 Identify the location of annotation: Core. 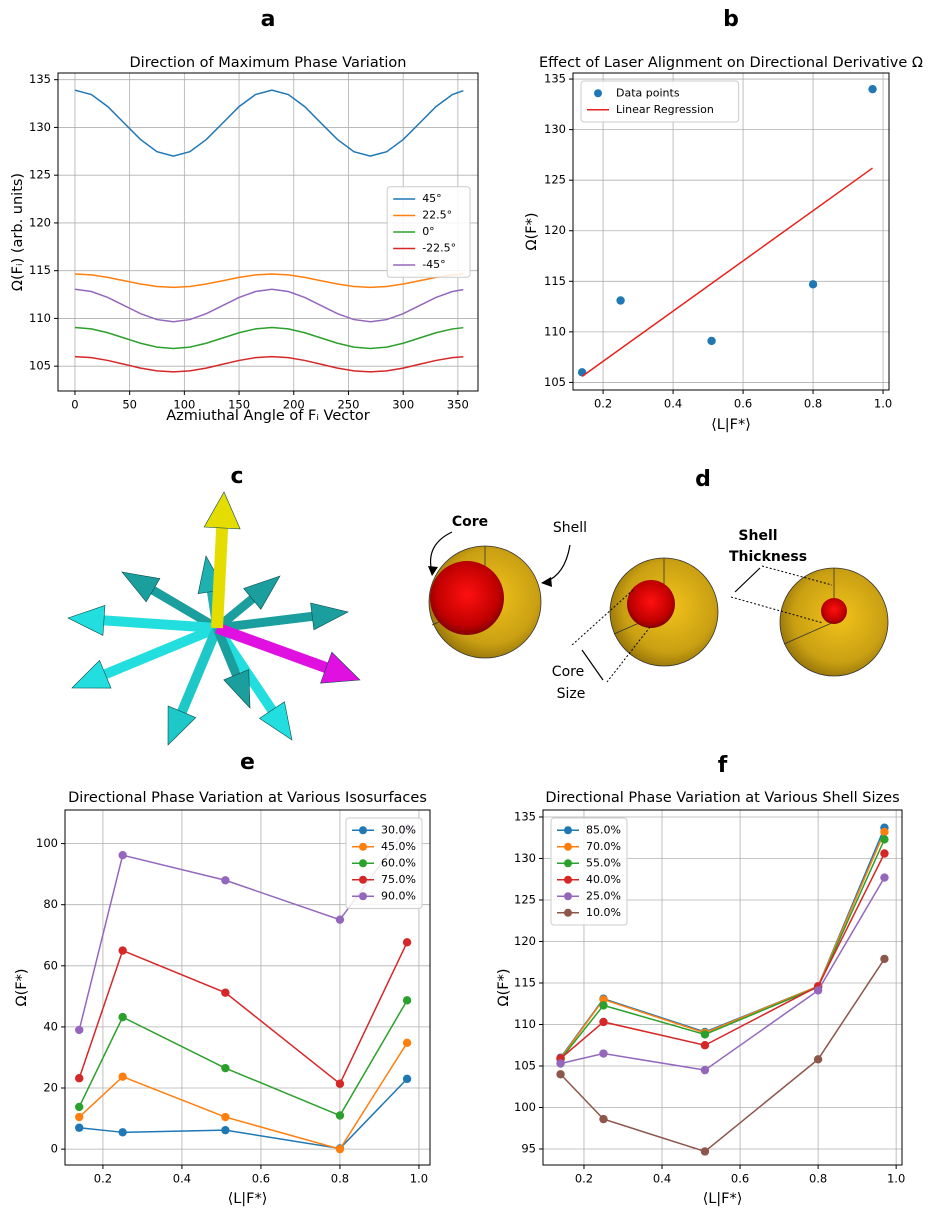
(568, 672).